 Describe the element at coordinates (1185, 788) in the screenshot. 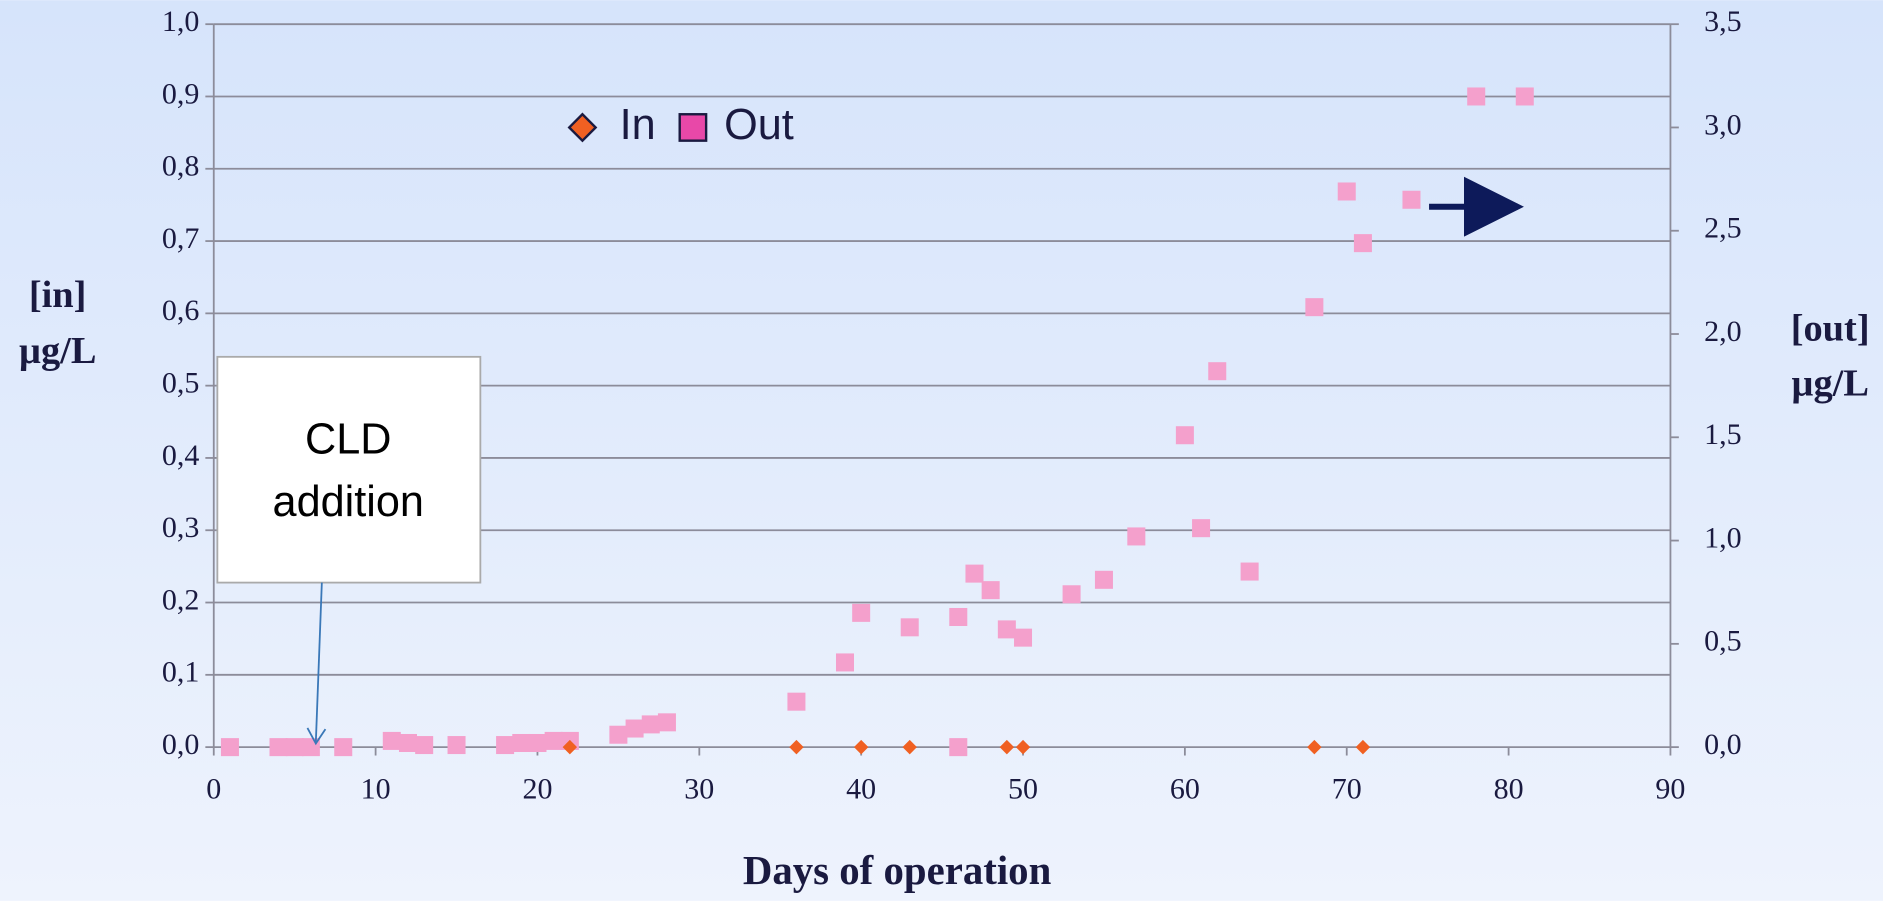

I see `x-tick-label: 60` at that location.